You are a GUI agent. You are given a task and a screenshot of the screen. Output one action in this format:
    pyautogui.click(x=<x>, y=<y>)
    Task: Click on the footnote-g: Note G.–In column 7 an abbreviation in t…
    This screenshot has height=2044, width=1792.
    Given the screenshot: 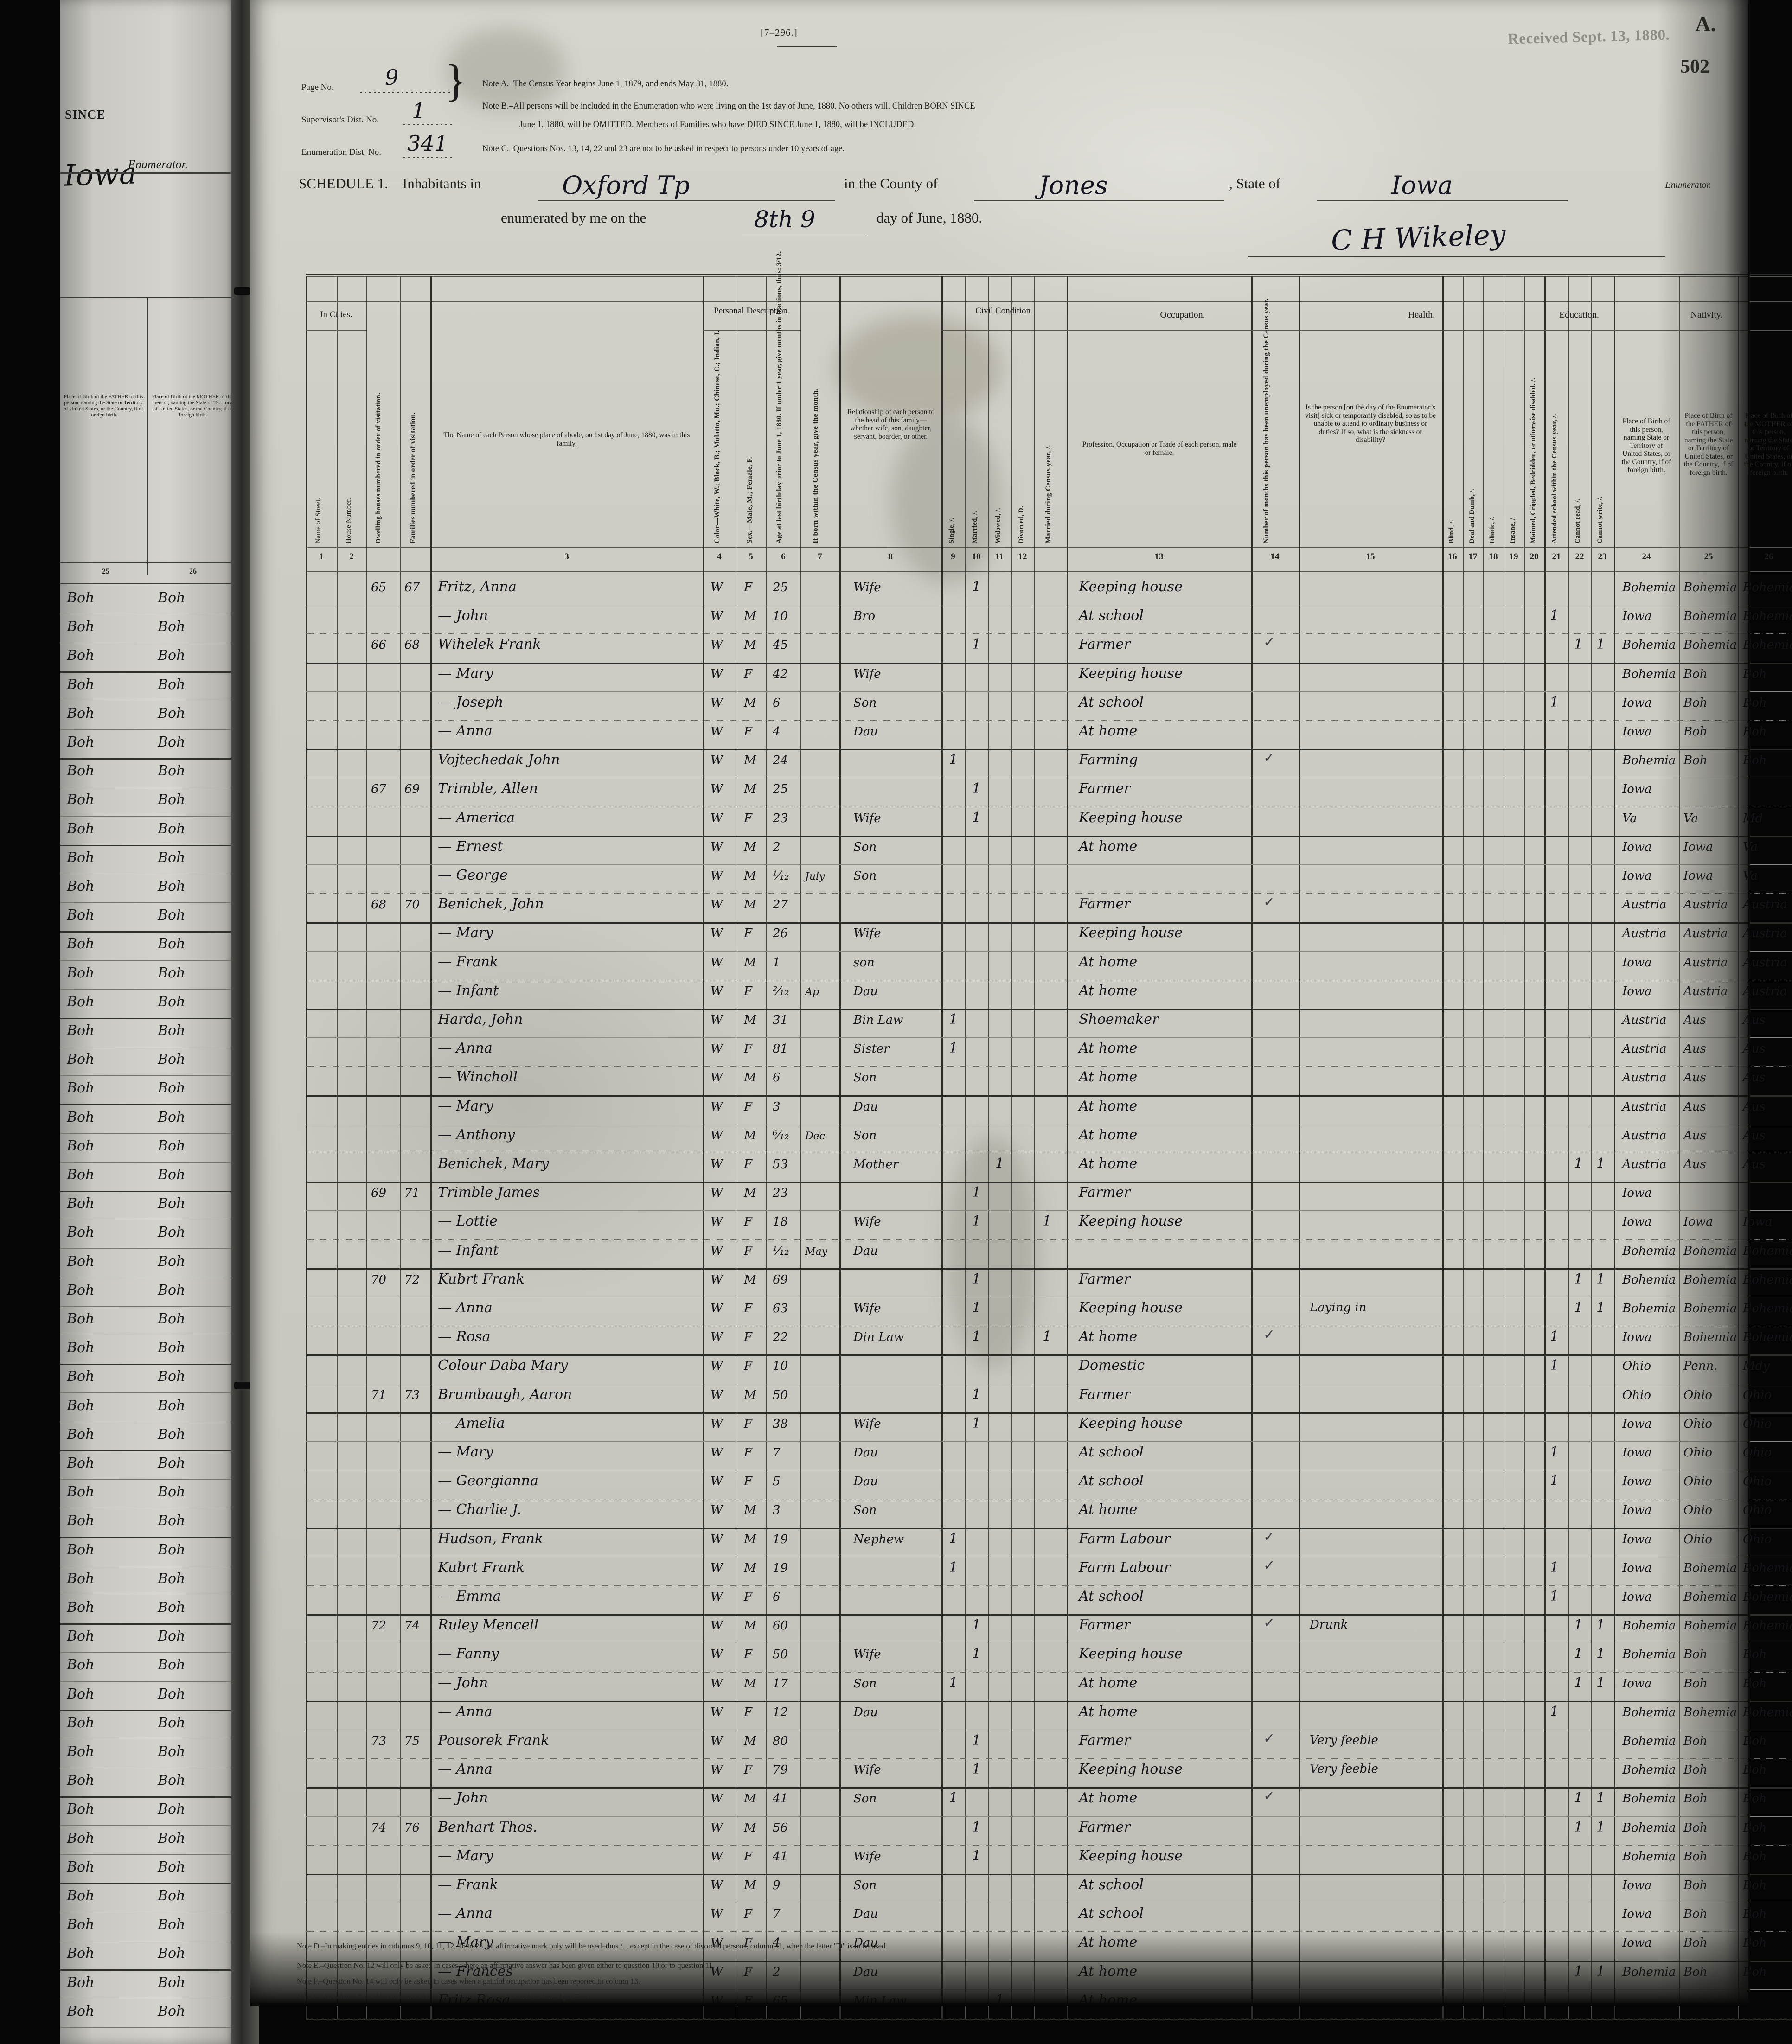 What is the action you would take?
    pyautogui.click(x=443, y=1997)
    